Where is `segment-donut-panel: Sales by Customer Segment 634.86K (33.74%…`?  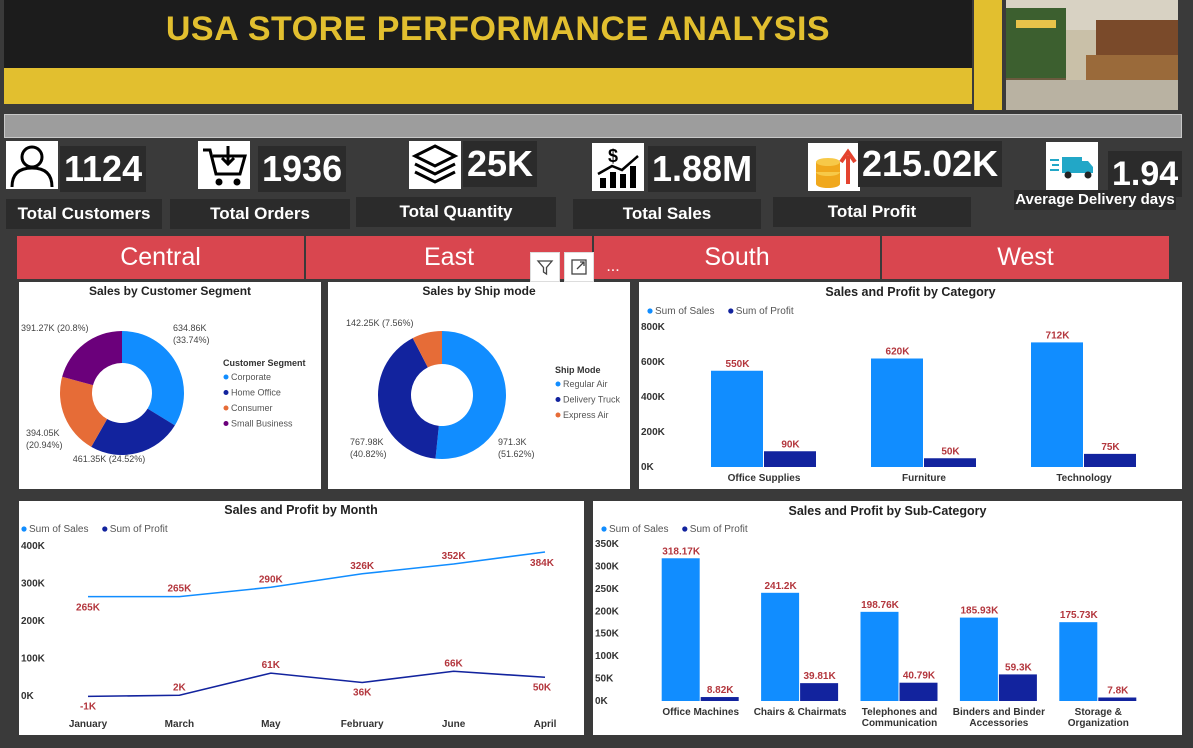 segment-donut-panel: Sales by Customer Segment 634.86K (33.74%… is located at coordinates (170, 385).